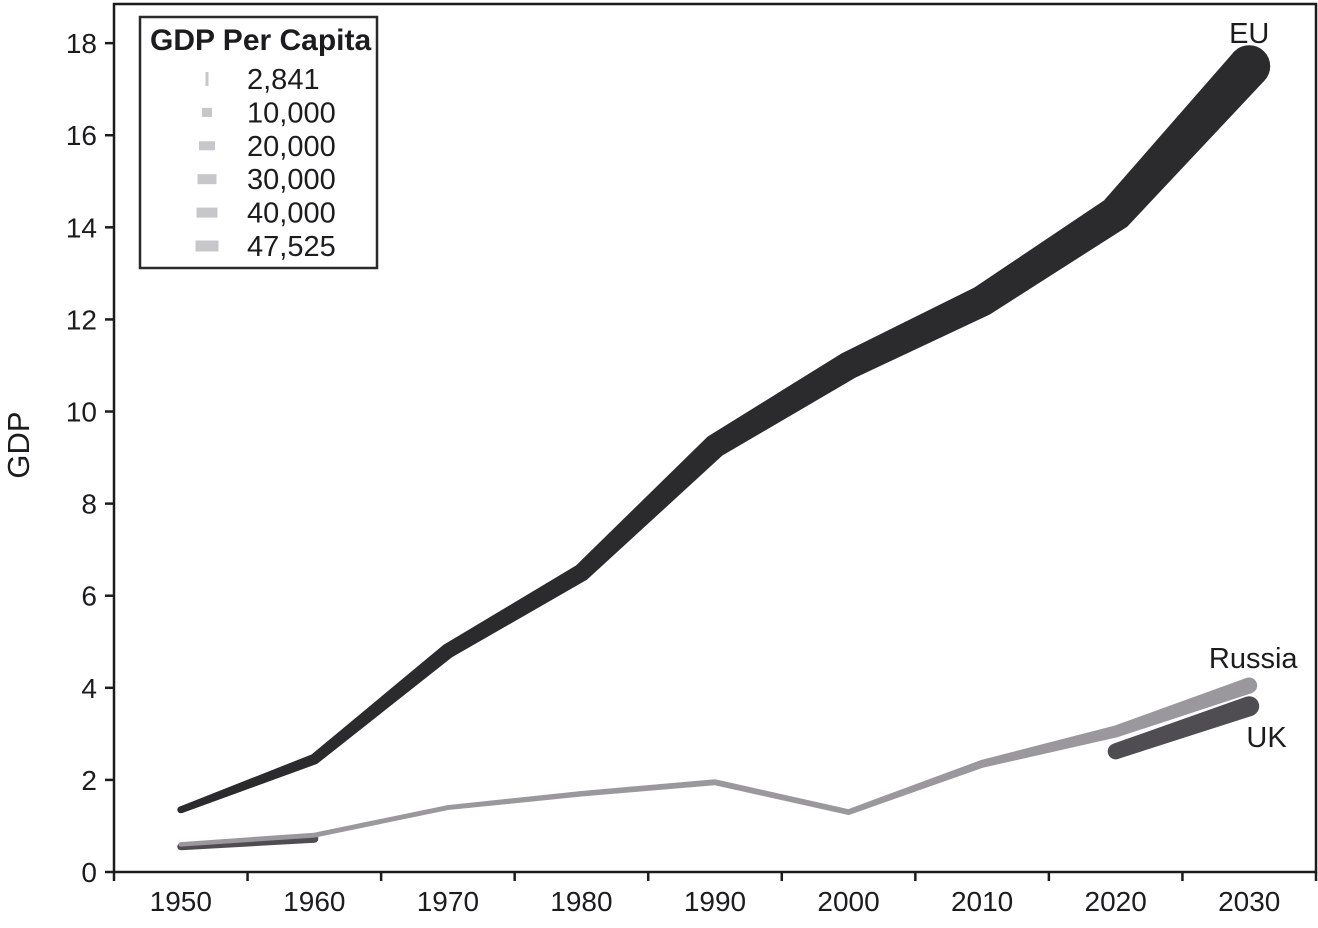  What do you see at coordinates (81, 43) in the screenshot?
I see `y-tick-label: 18` at bounding box center [81, 43].